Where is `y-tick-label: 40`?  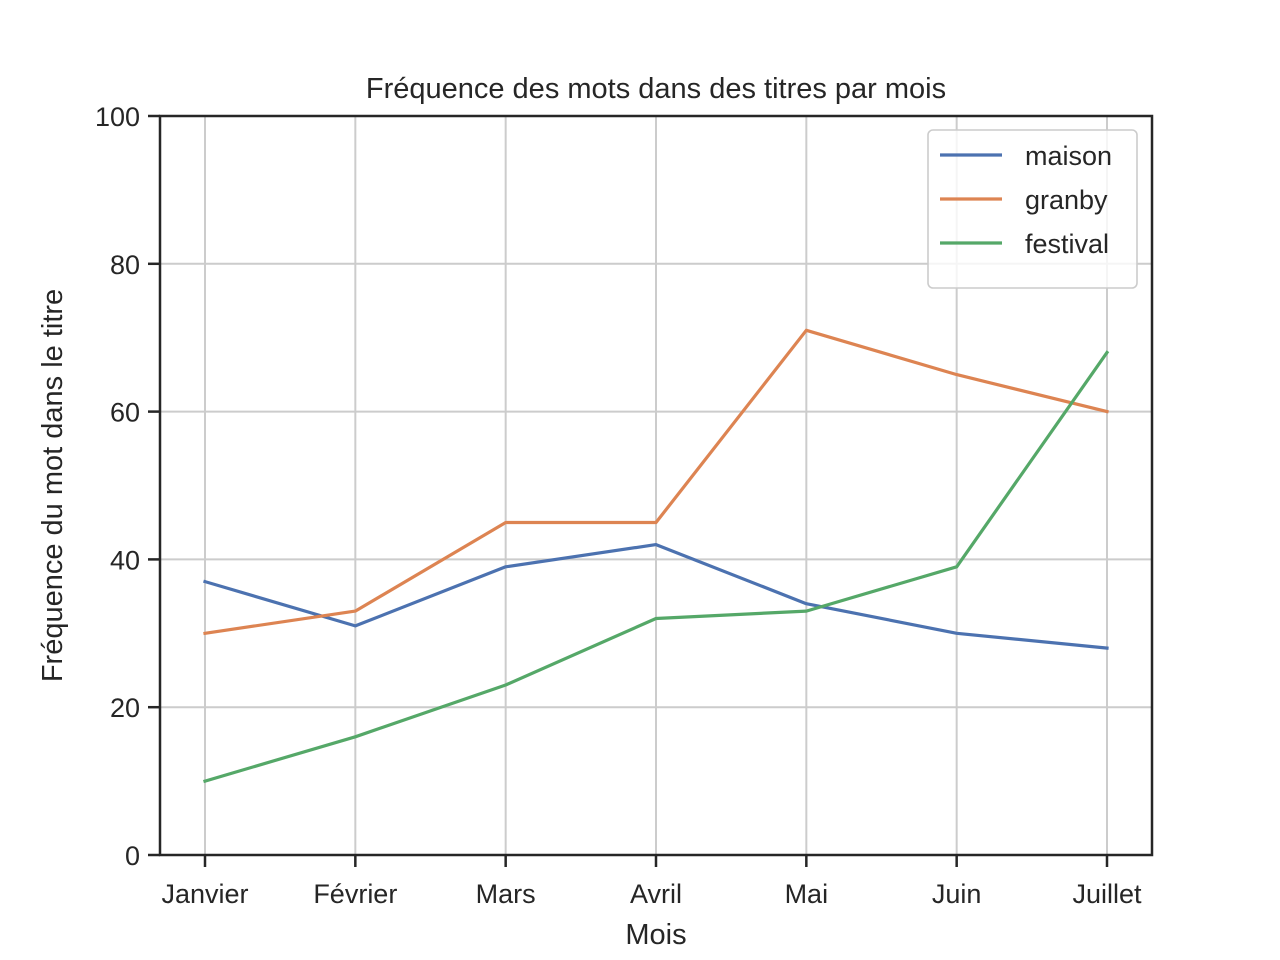
y-tick-label: 40 is located at coordinates (125, 560).